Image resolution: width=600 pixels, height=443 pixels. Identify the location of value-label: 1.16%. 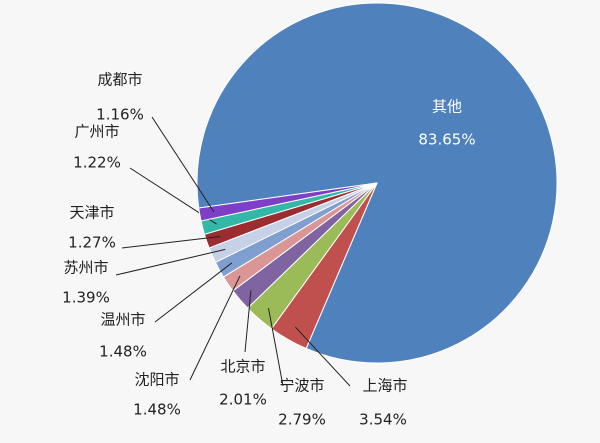
(120, 115).